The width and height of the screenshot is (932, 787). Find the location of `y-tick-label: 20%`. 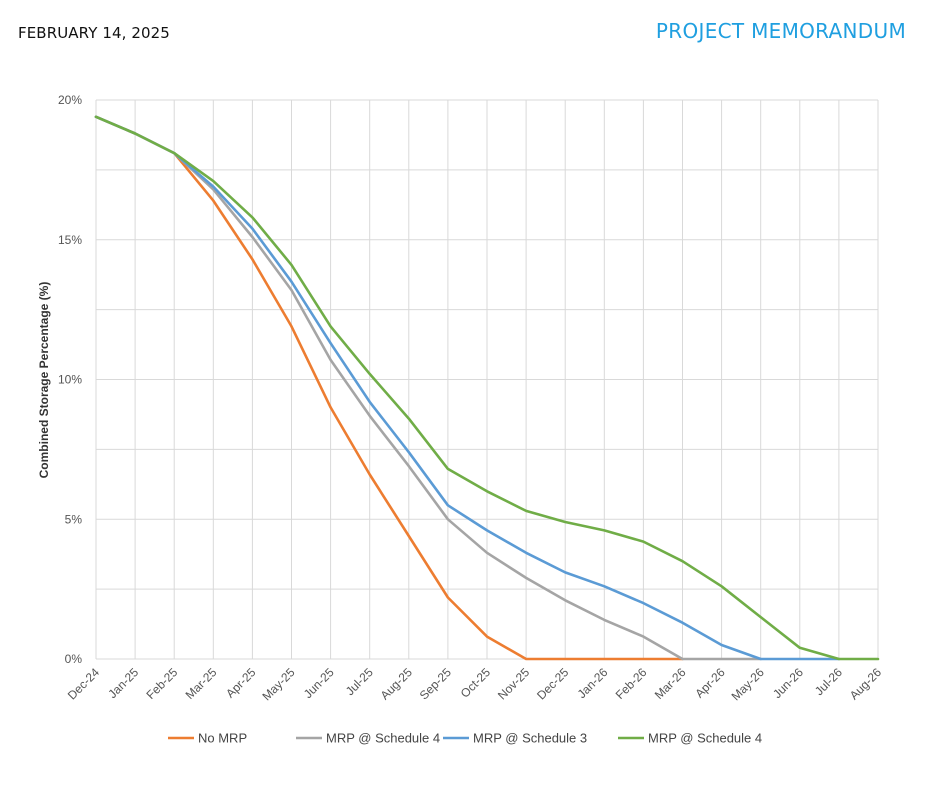

y-tick-label: 20% is located at coordinates (70, 100).